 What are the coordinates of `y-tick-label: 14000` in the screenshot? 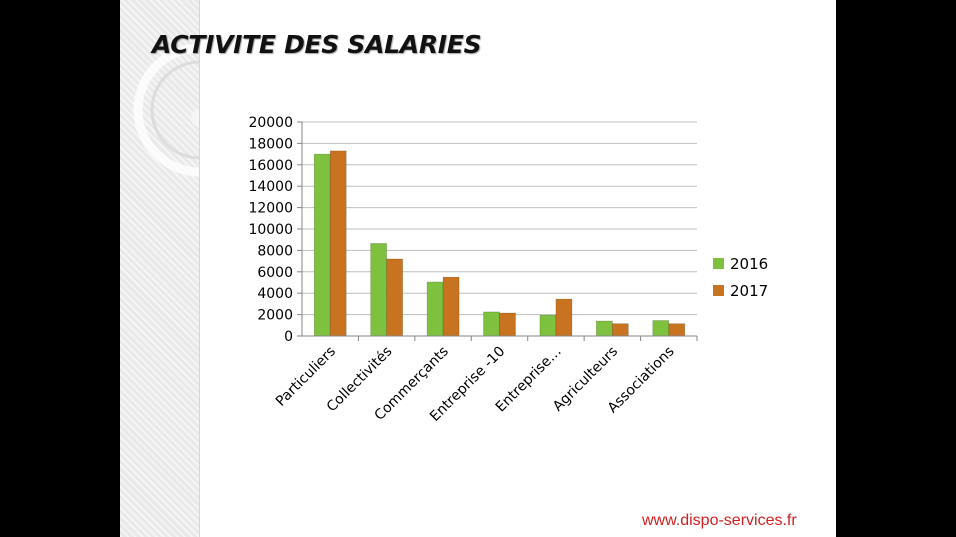 It's located at (270, 187).